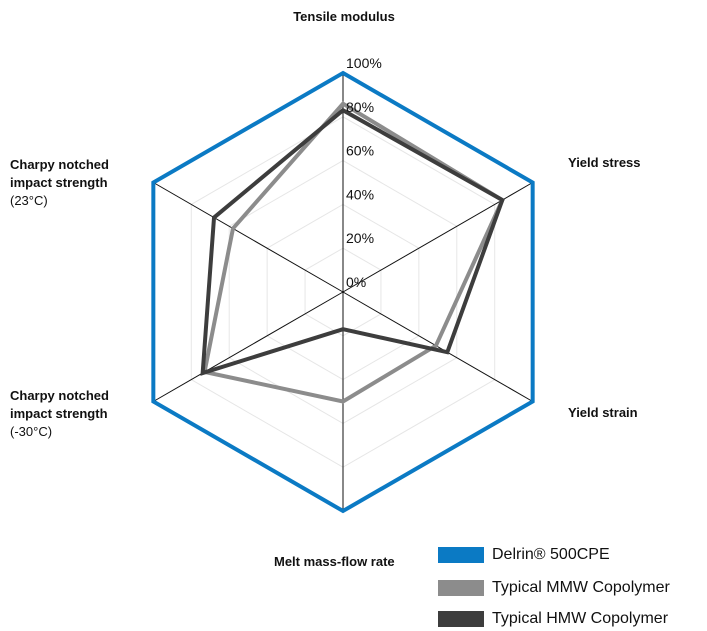 The height and width of the screenshot is (631, 707). I want to click on legend-item-mmw: Typical MMW Copolymer, so click(572, 589).